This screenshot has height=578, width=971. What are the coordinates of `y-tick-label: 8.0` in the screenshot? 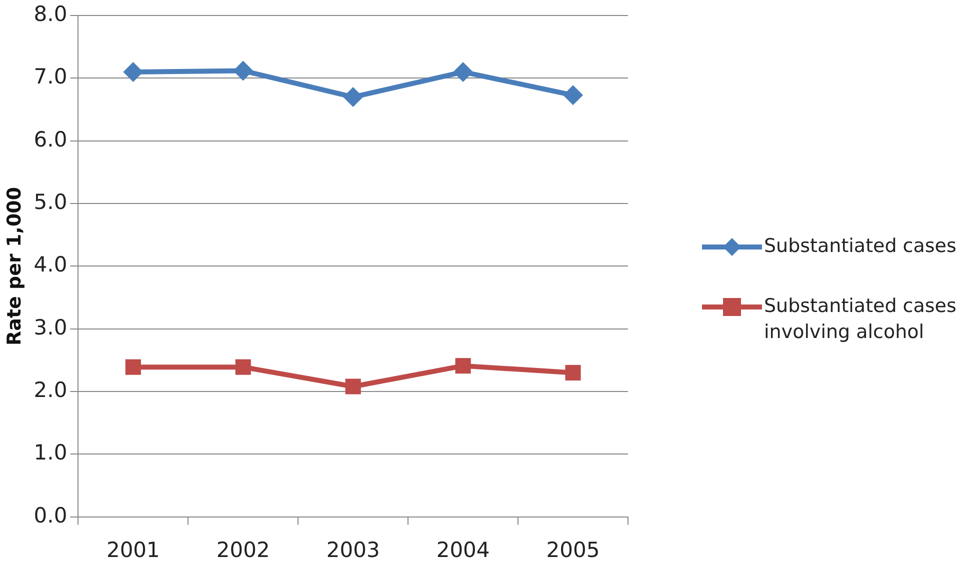 It's located at (51, 14).